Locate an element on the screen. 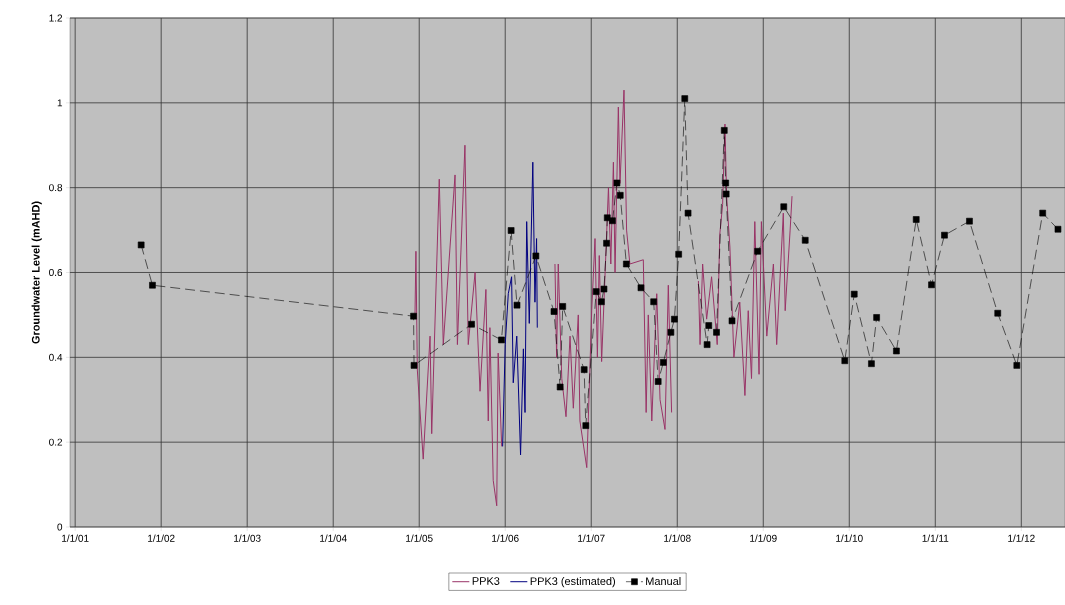 This screenshot has height=605, width=1065. y-tick-label: 1.2 is located at coordinates (56, 18).